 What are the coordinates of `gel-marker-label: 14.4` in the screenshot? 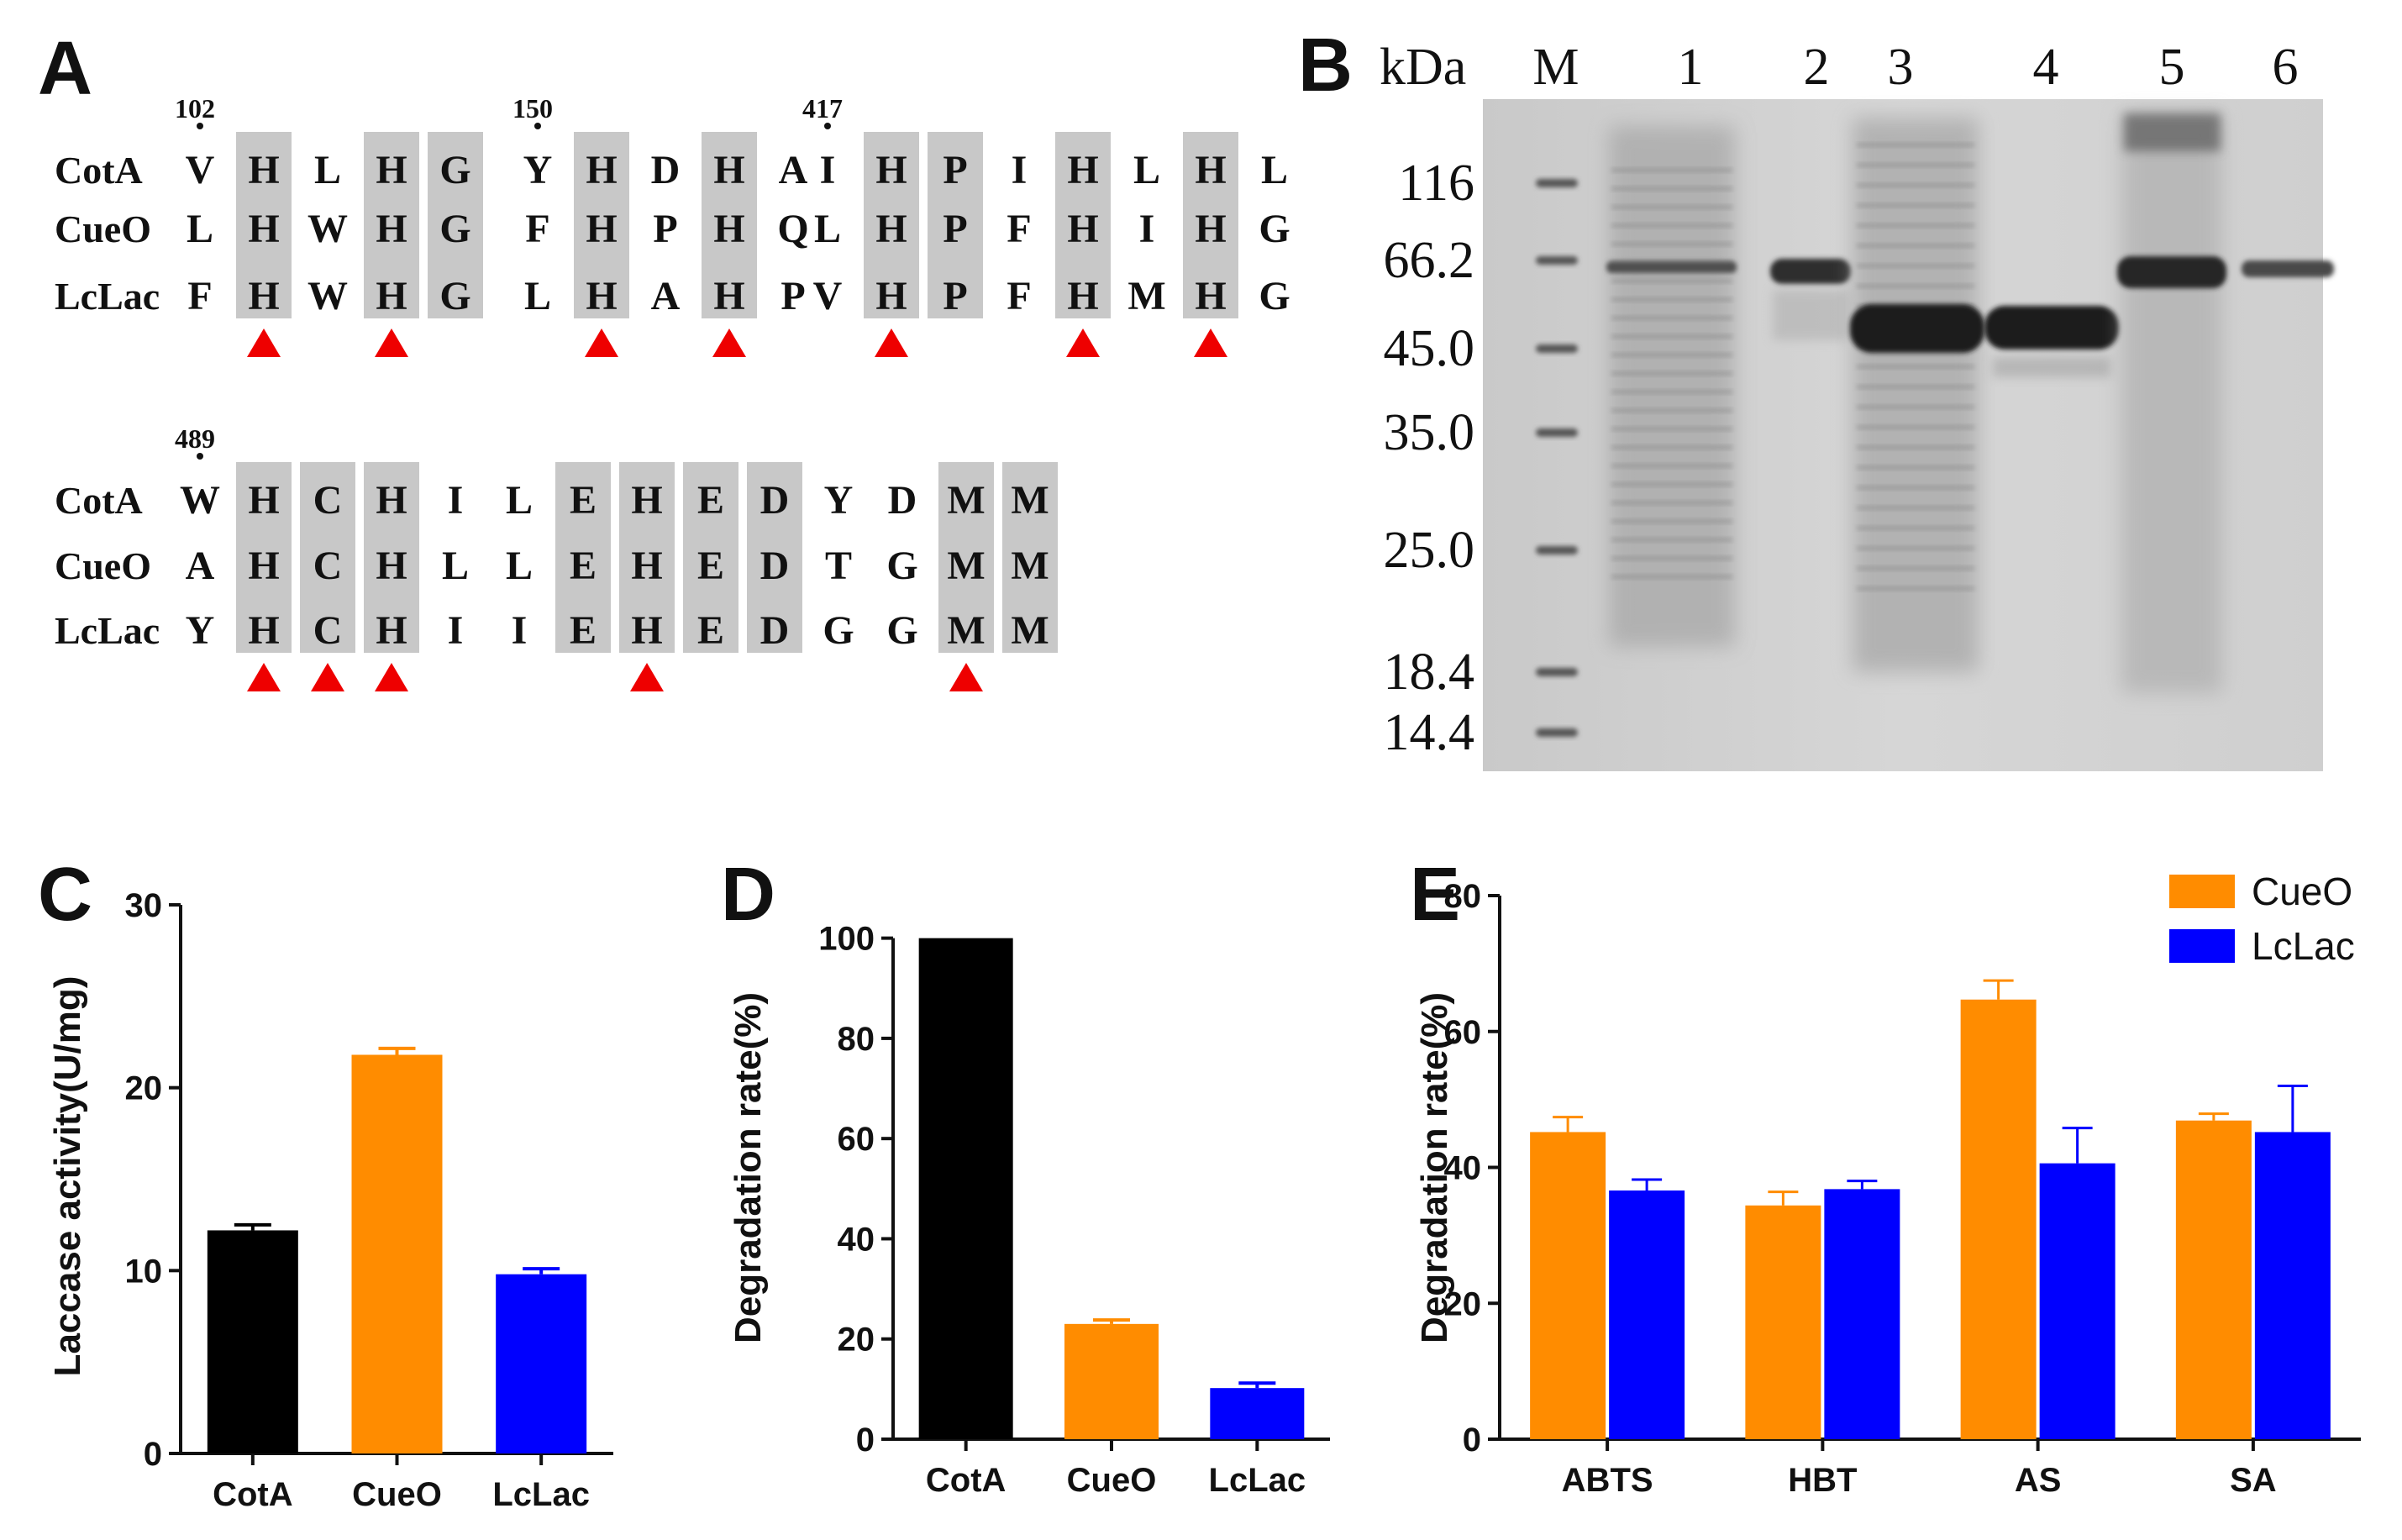 It's located at (1429, 733).